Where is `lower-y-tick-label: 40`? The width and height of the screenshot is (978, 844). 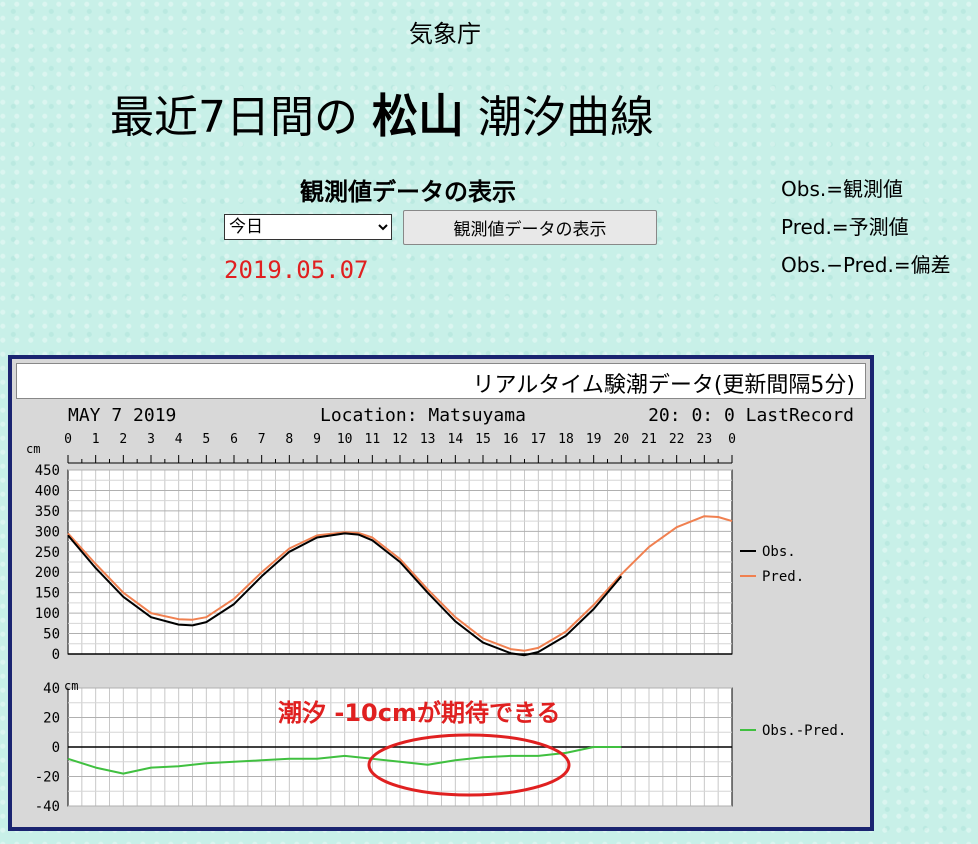
lower-y-tick-label: 40 is located at coordinates (51, 689).